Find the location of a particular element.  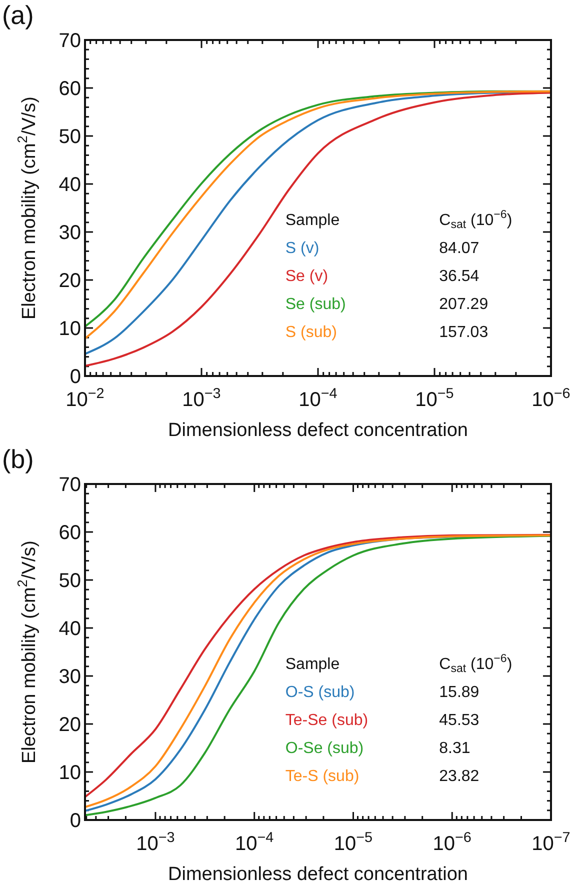

annotation: 207.29 is located at coordinates (463, 304).